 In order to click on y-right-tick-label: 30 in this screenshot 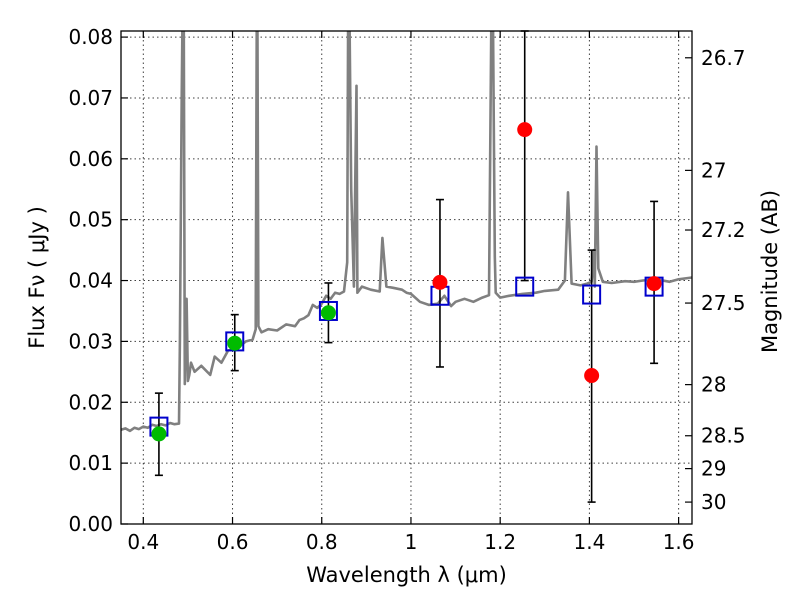, I will do `click(713, 502)`.